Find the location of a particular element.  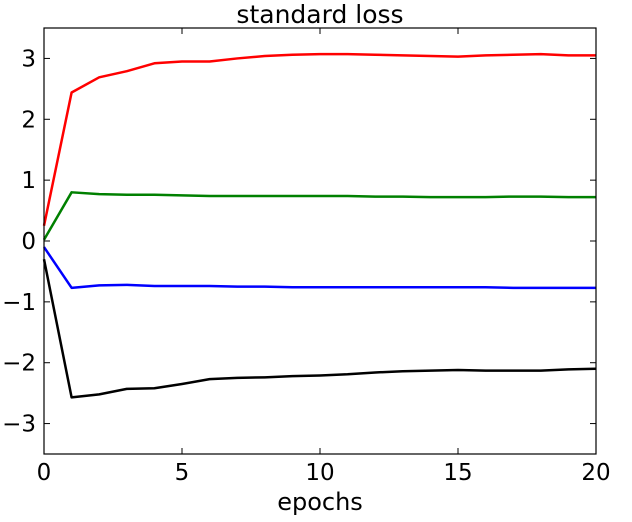

y-tick-label: 1 is located at coordinates (28, 181).